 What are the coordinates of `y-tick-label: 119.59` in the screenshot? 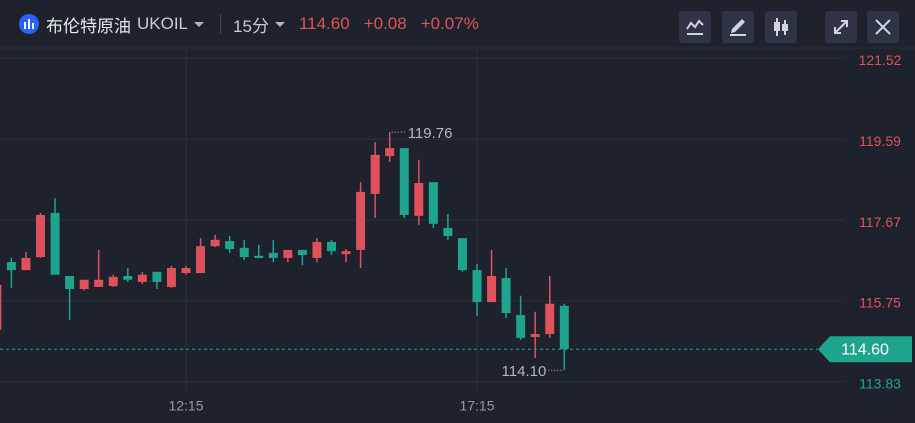 It's located at (880, 141).